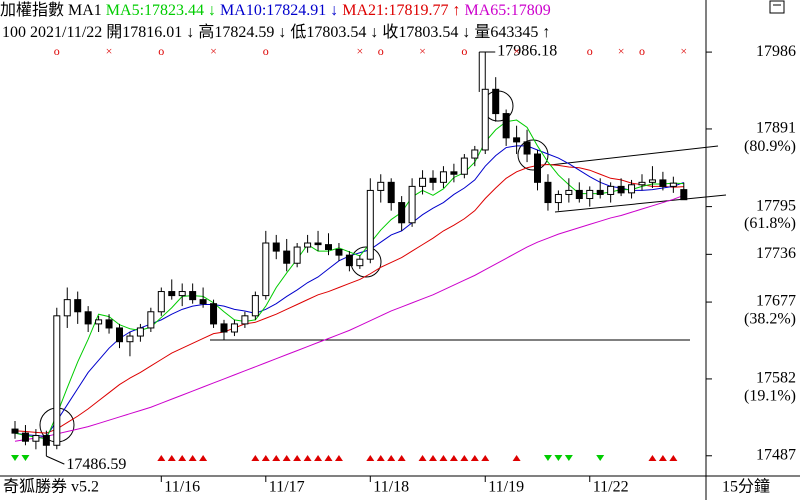  I want to click on y-tick-label: 17736, so click(776, 253).